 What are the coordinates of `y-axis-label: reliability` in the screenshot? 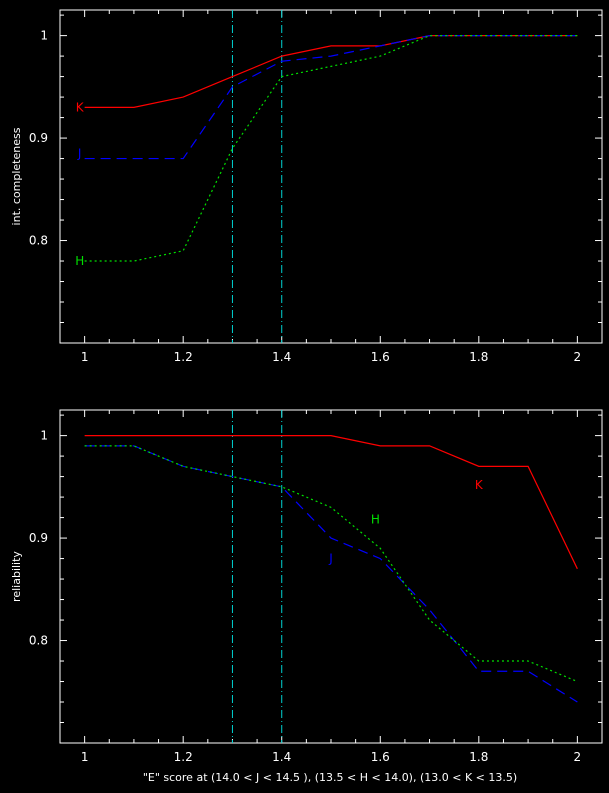 It's located at (16, 576).